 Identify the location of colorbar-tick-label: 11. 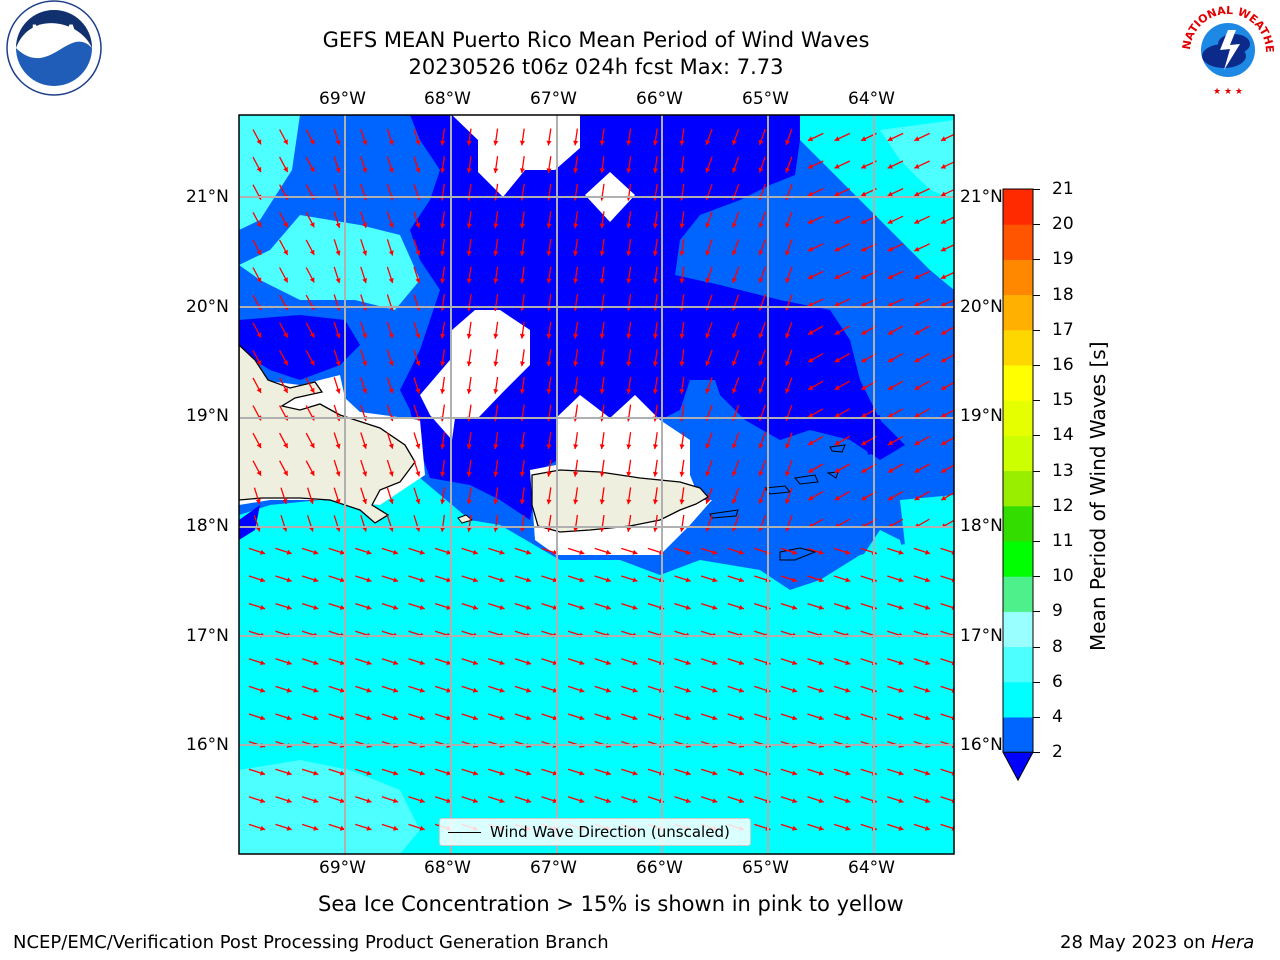
(1063, 541).